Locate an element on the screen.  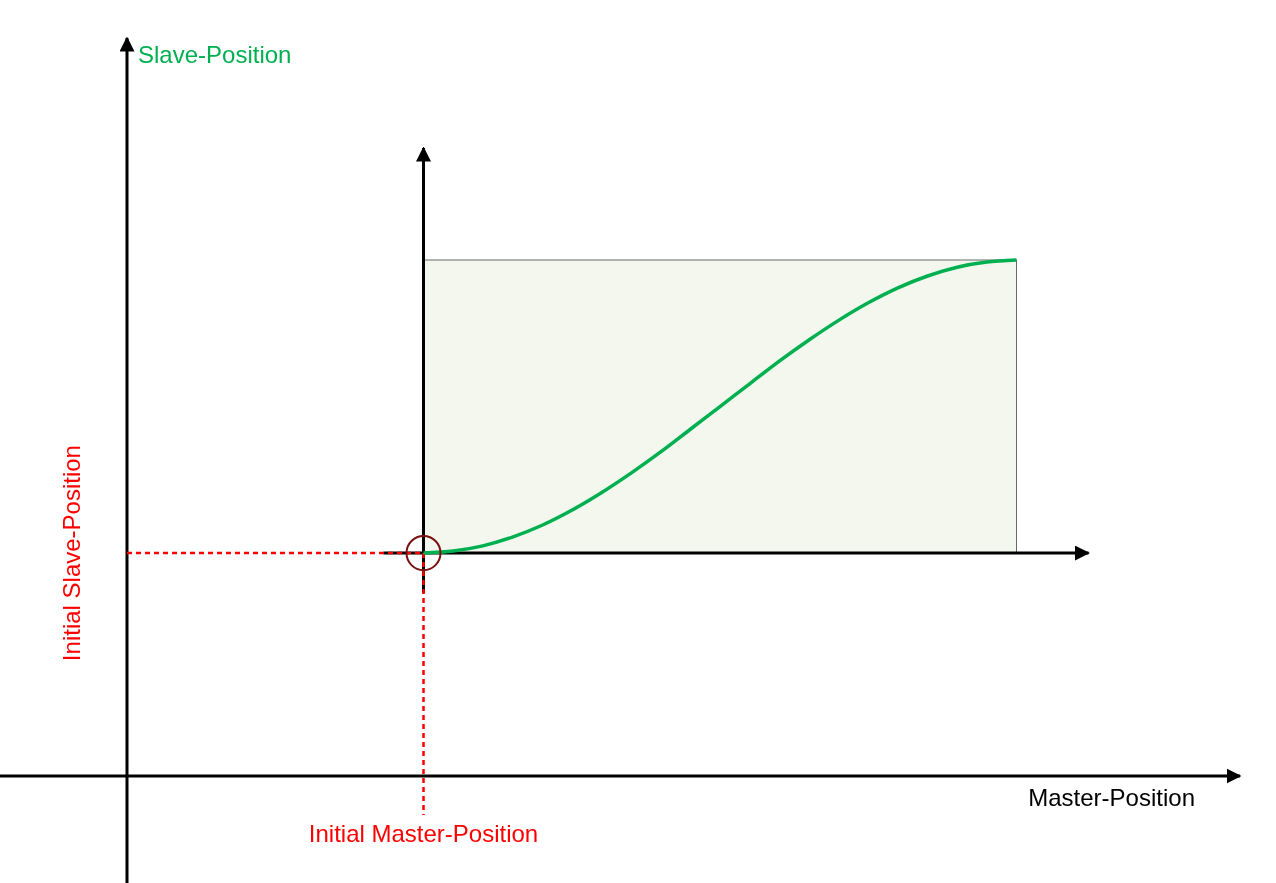
text: Initial Master-Position is located at coordinates (423, 833).